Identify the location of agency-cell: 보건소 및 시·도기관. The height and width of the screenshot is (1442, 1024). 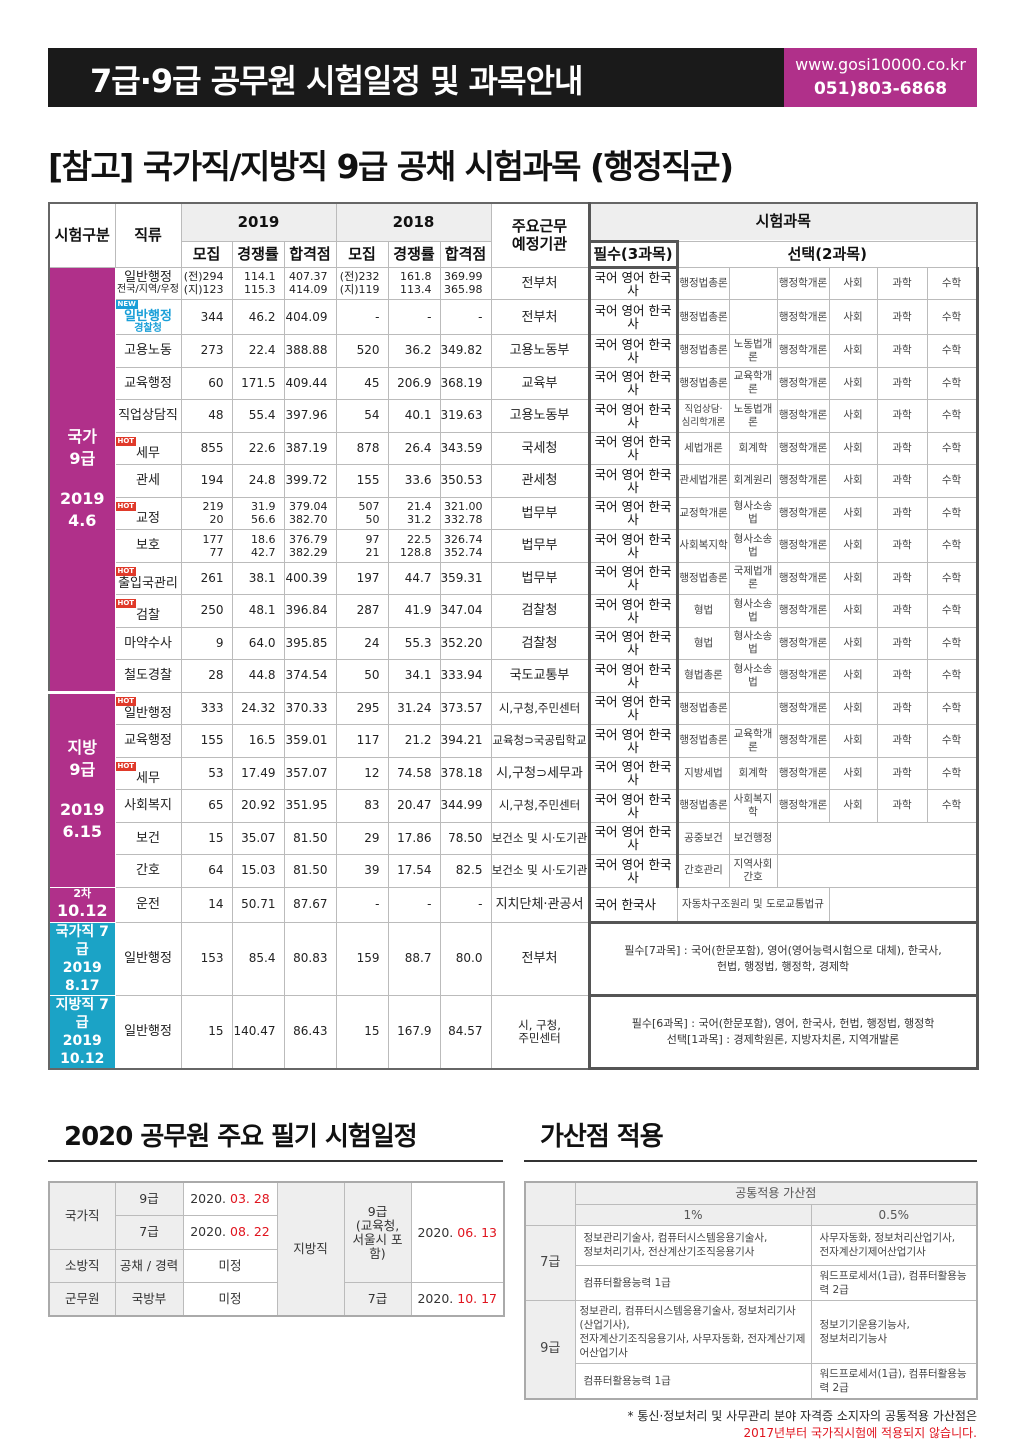
(540, 871).